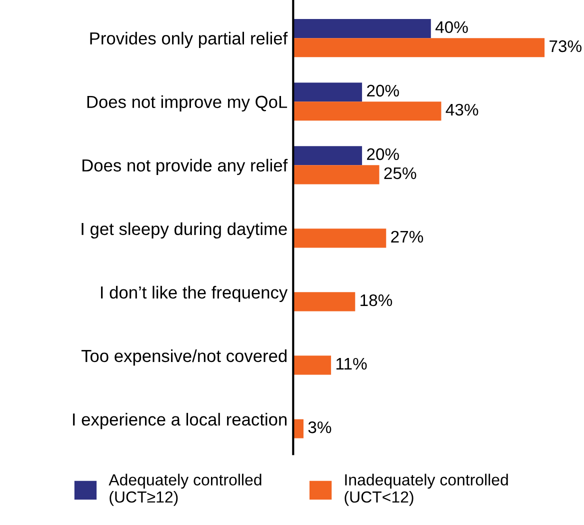 This screenshot has height=525, width=584. I want to click on data-label: 27%, so click(407, 236).